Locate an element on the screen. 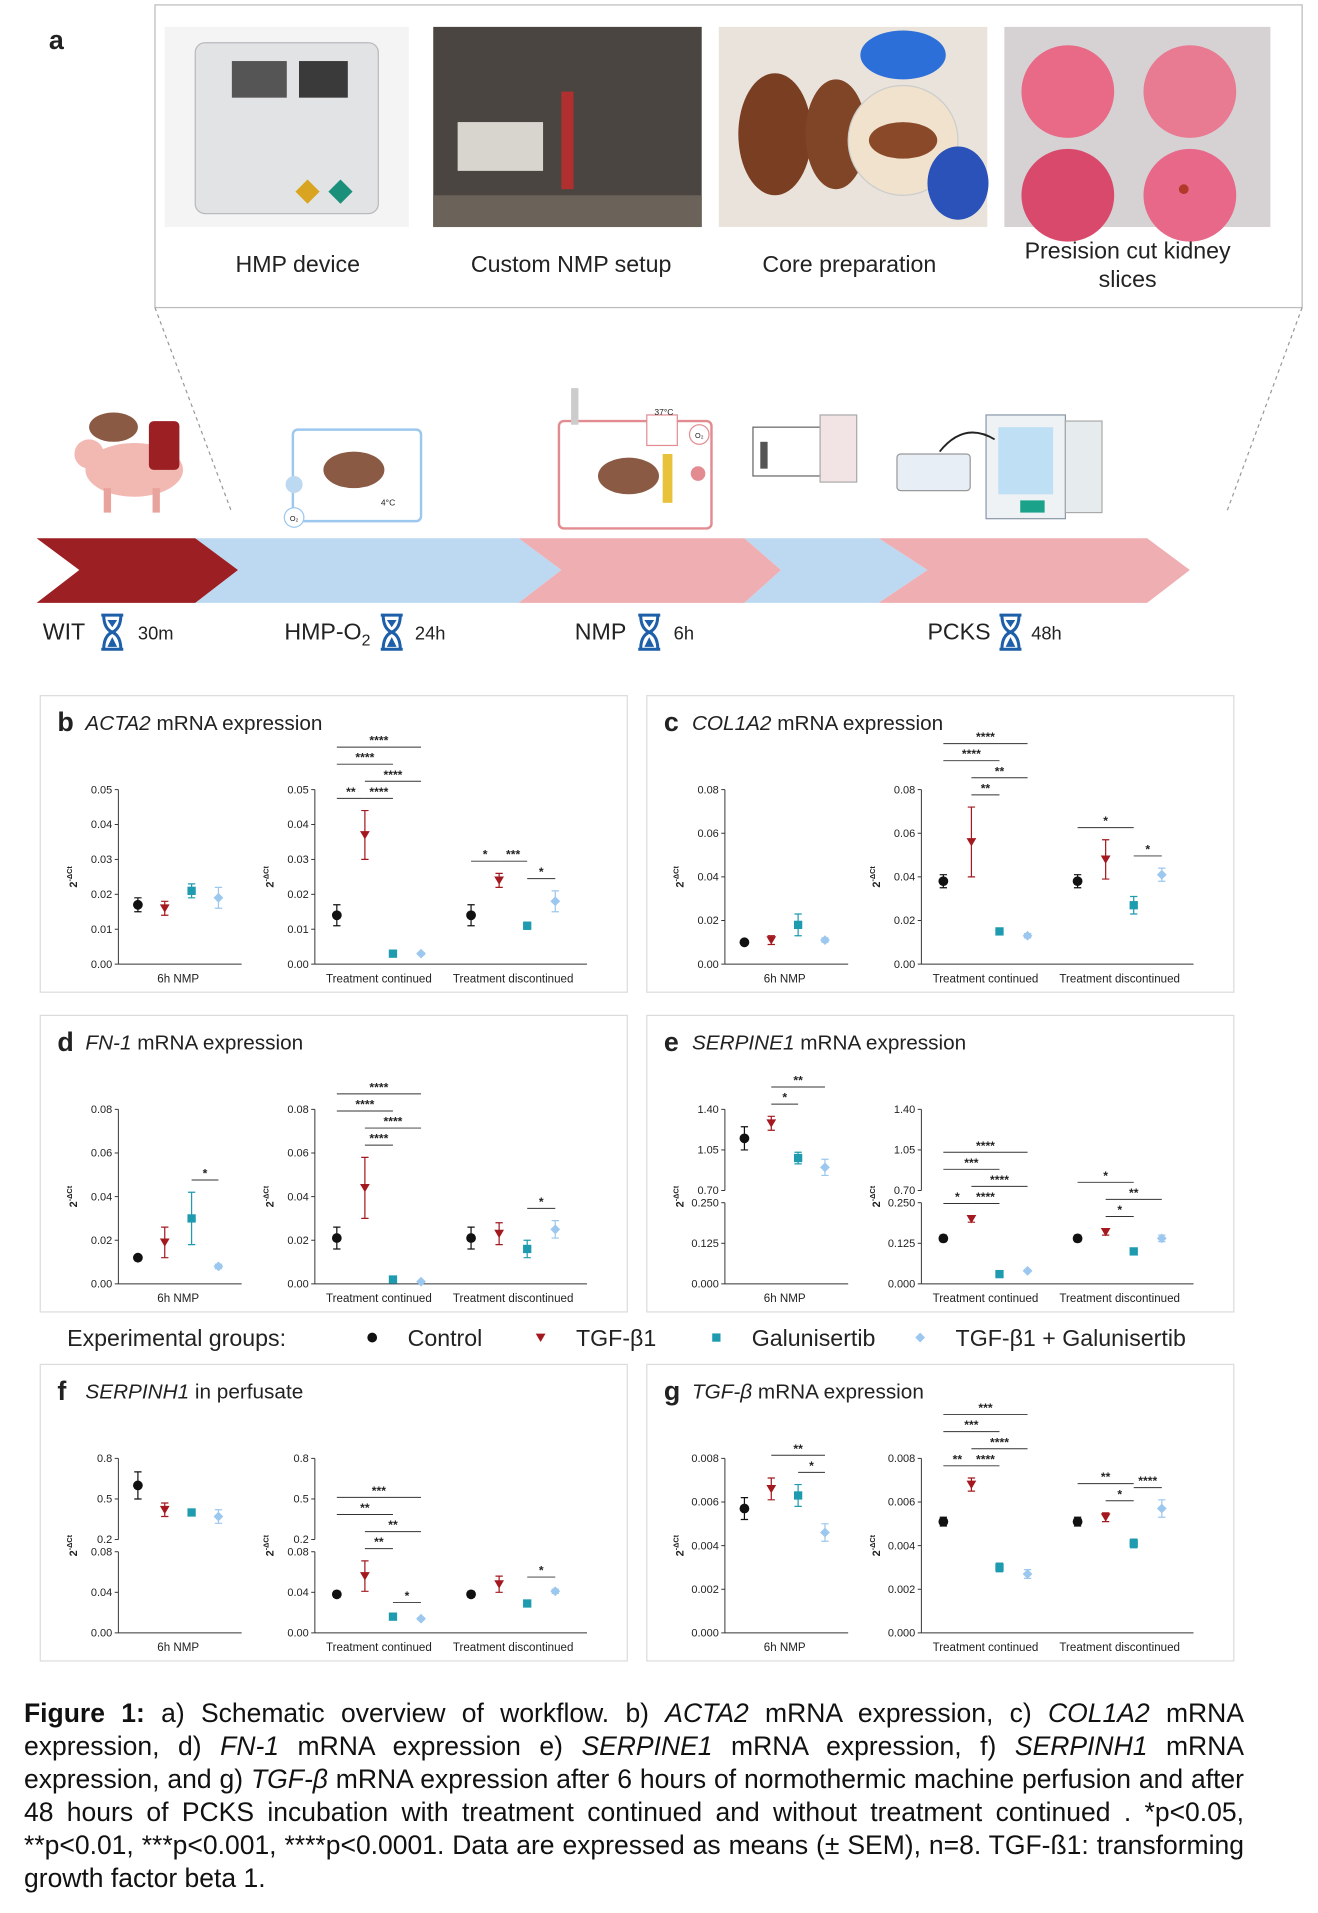  caption-text: mRNA expression, and g) is located at coordinates (634, 1762).